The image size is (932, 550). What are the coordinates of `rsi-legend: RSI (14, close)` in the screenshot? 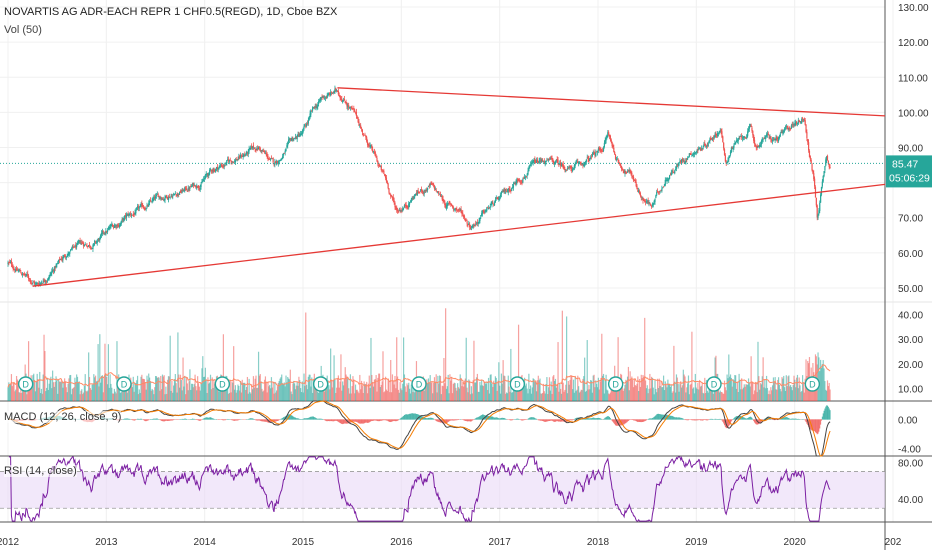 It's located at (40, 471).